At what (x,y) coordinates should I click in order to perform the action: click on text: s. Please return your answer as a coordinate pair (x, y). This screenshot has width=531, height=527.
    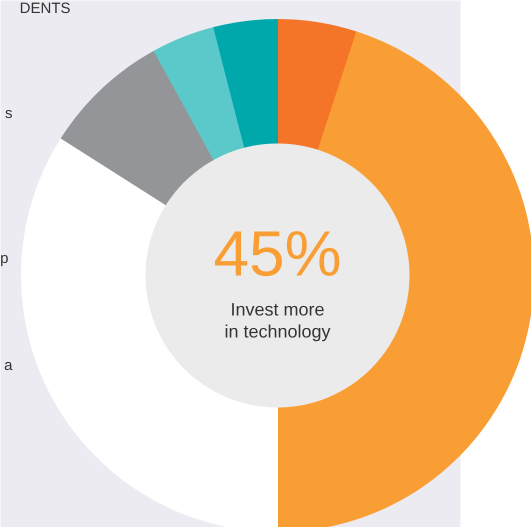
    Looking at the image, I should click on (8, 113).